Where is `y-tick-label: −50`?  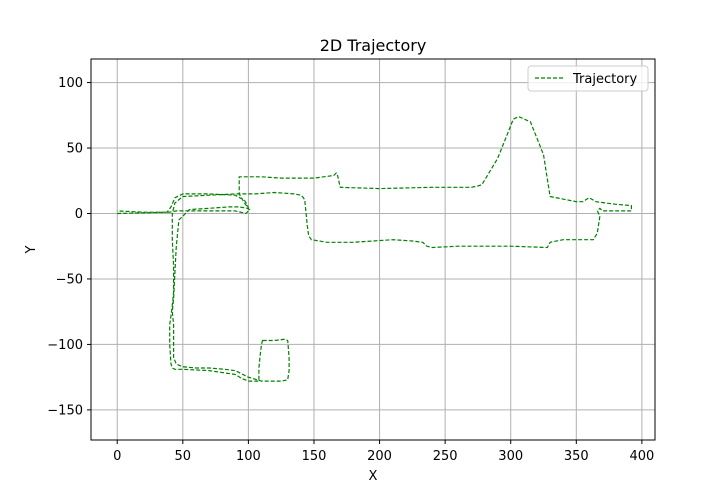 y-tick-label: −50 is located at coordinates (69, 279).